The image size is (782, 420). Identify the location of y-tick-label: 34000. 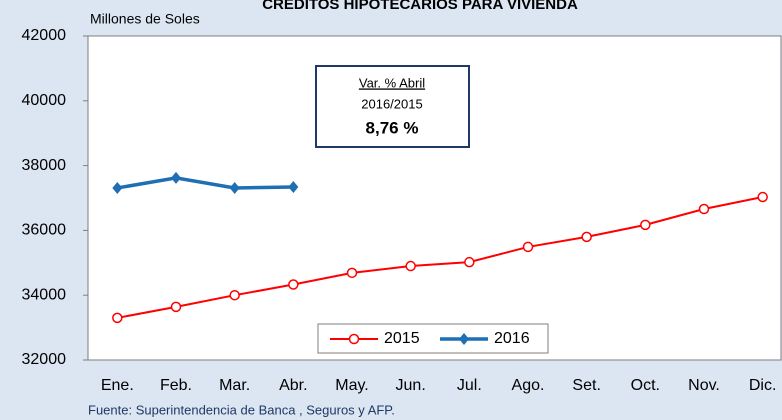
(44, 294).